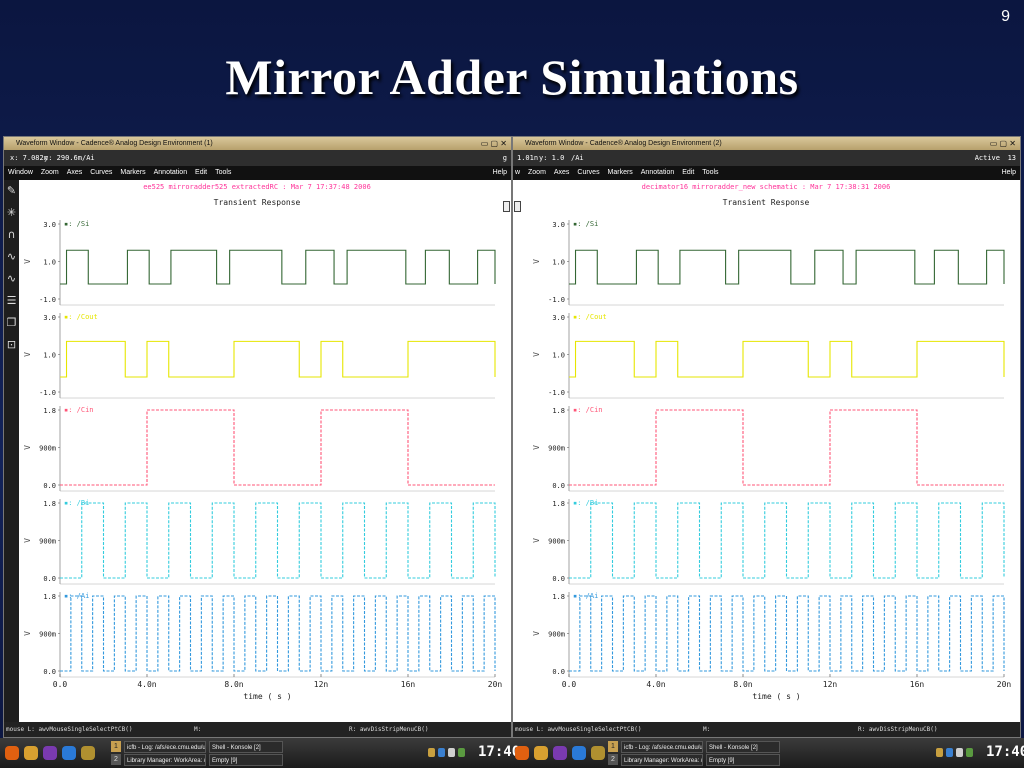 This screenshot has width=1024, height=768. I want to click on wave-down-icon: ∿, so click(11, 256).